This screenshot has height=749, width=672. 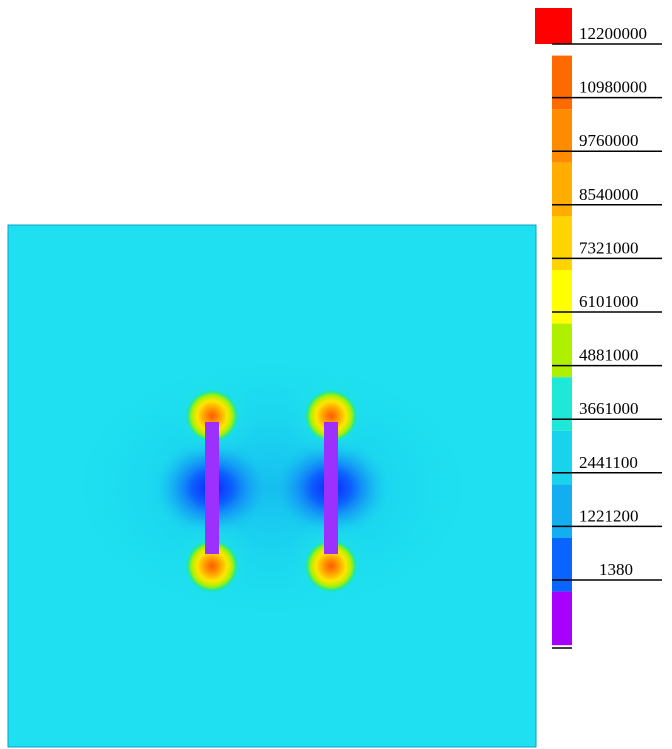 What do you see at coordinates (609, 301) in the screenshot?
I see `colorbar-label: 6101000` at bounding box center [609, 301].